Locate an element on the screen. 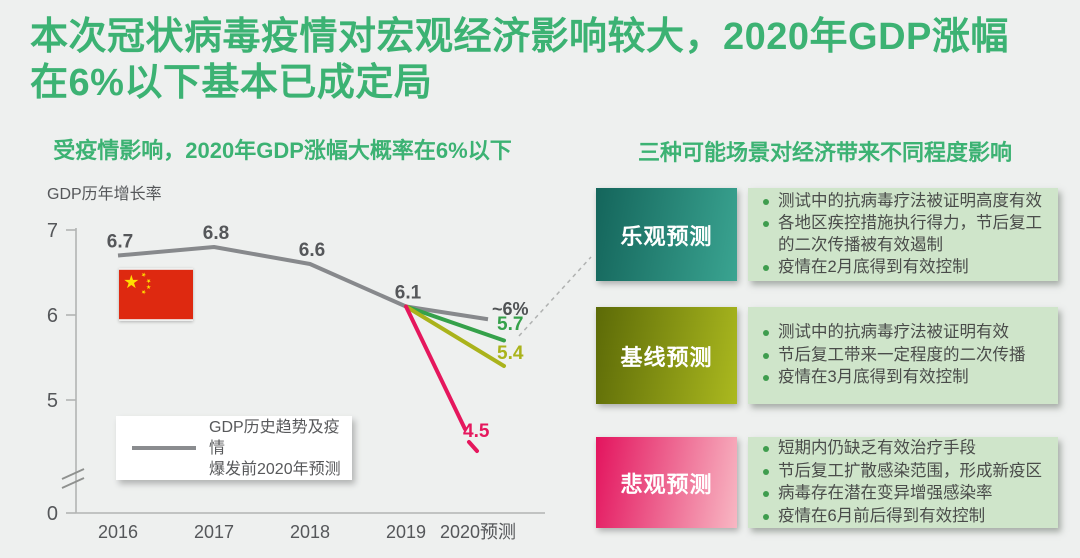  svg-text: 6.8 is located at coordinates (216, 233).